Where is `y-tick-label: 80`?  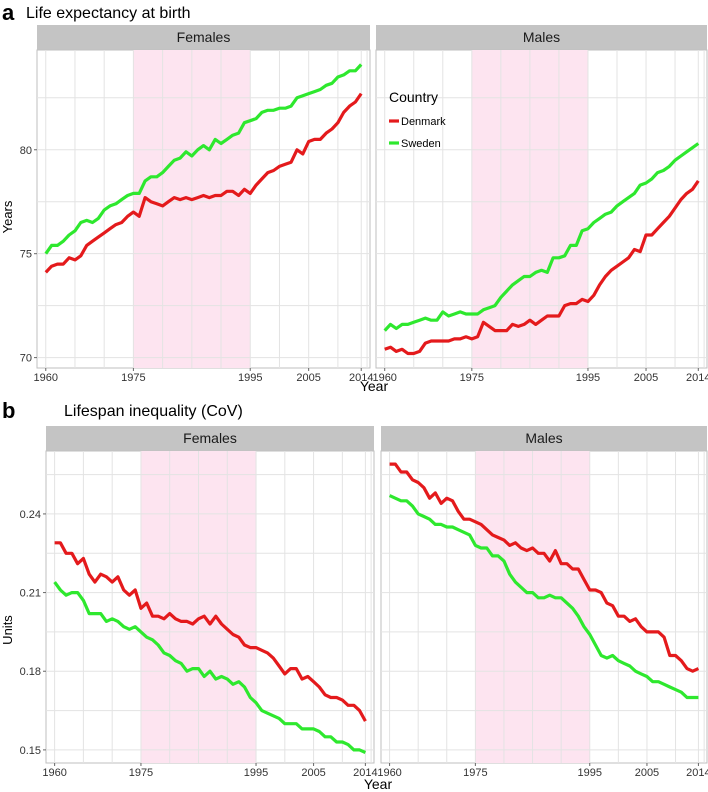 y-tick-label: 80 is located at coordinates (26, 151).